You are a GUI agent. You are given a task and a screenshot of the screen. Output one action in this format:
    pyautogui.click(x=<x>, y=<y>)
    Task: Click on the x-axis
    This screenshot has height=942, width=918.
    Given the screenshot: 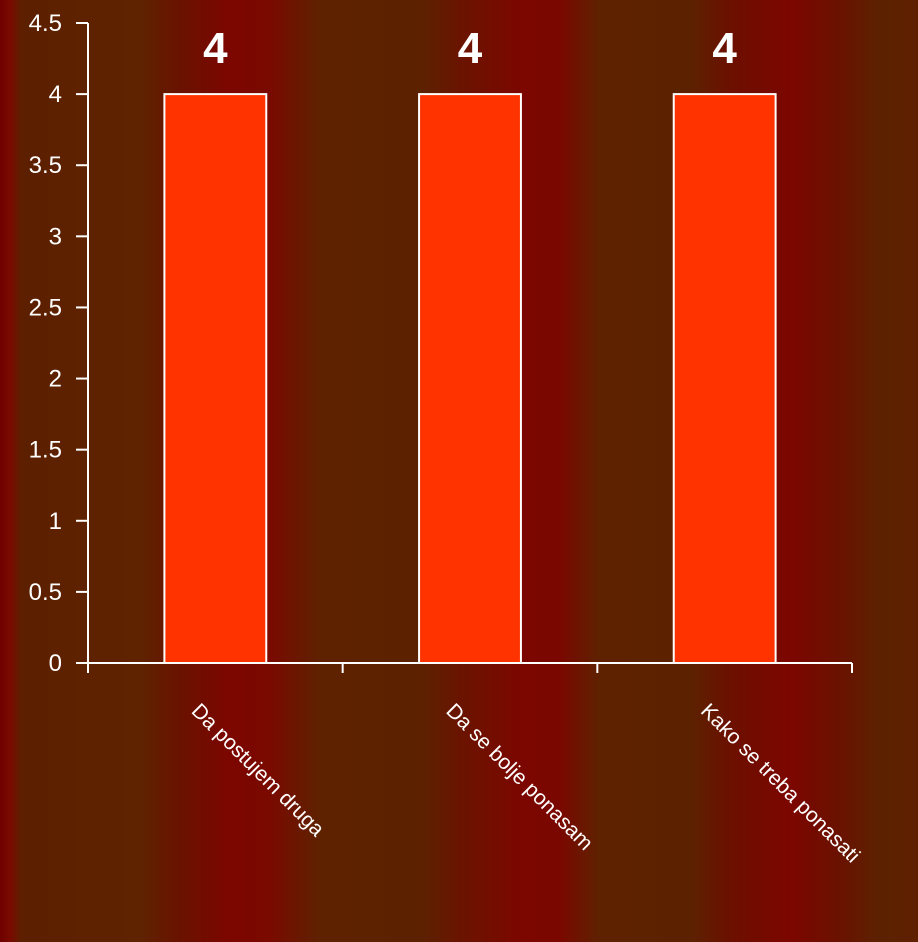 What is the action you would take?
    pyautogui.click(x=470, y=667)
    